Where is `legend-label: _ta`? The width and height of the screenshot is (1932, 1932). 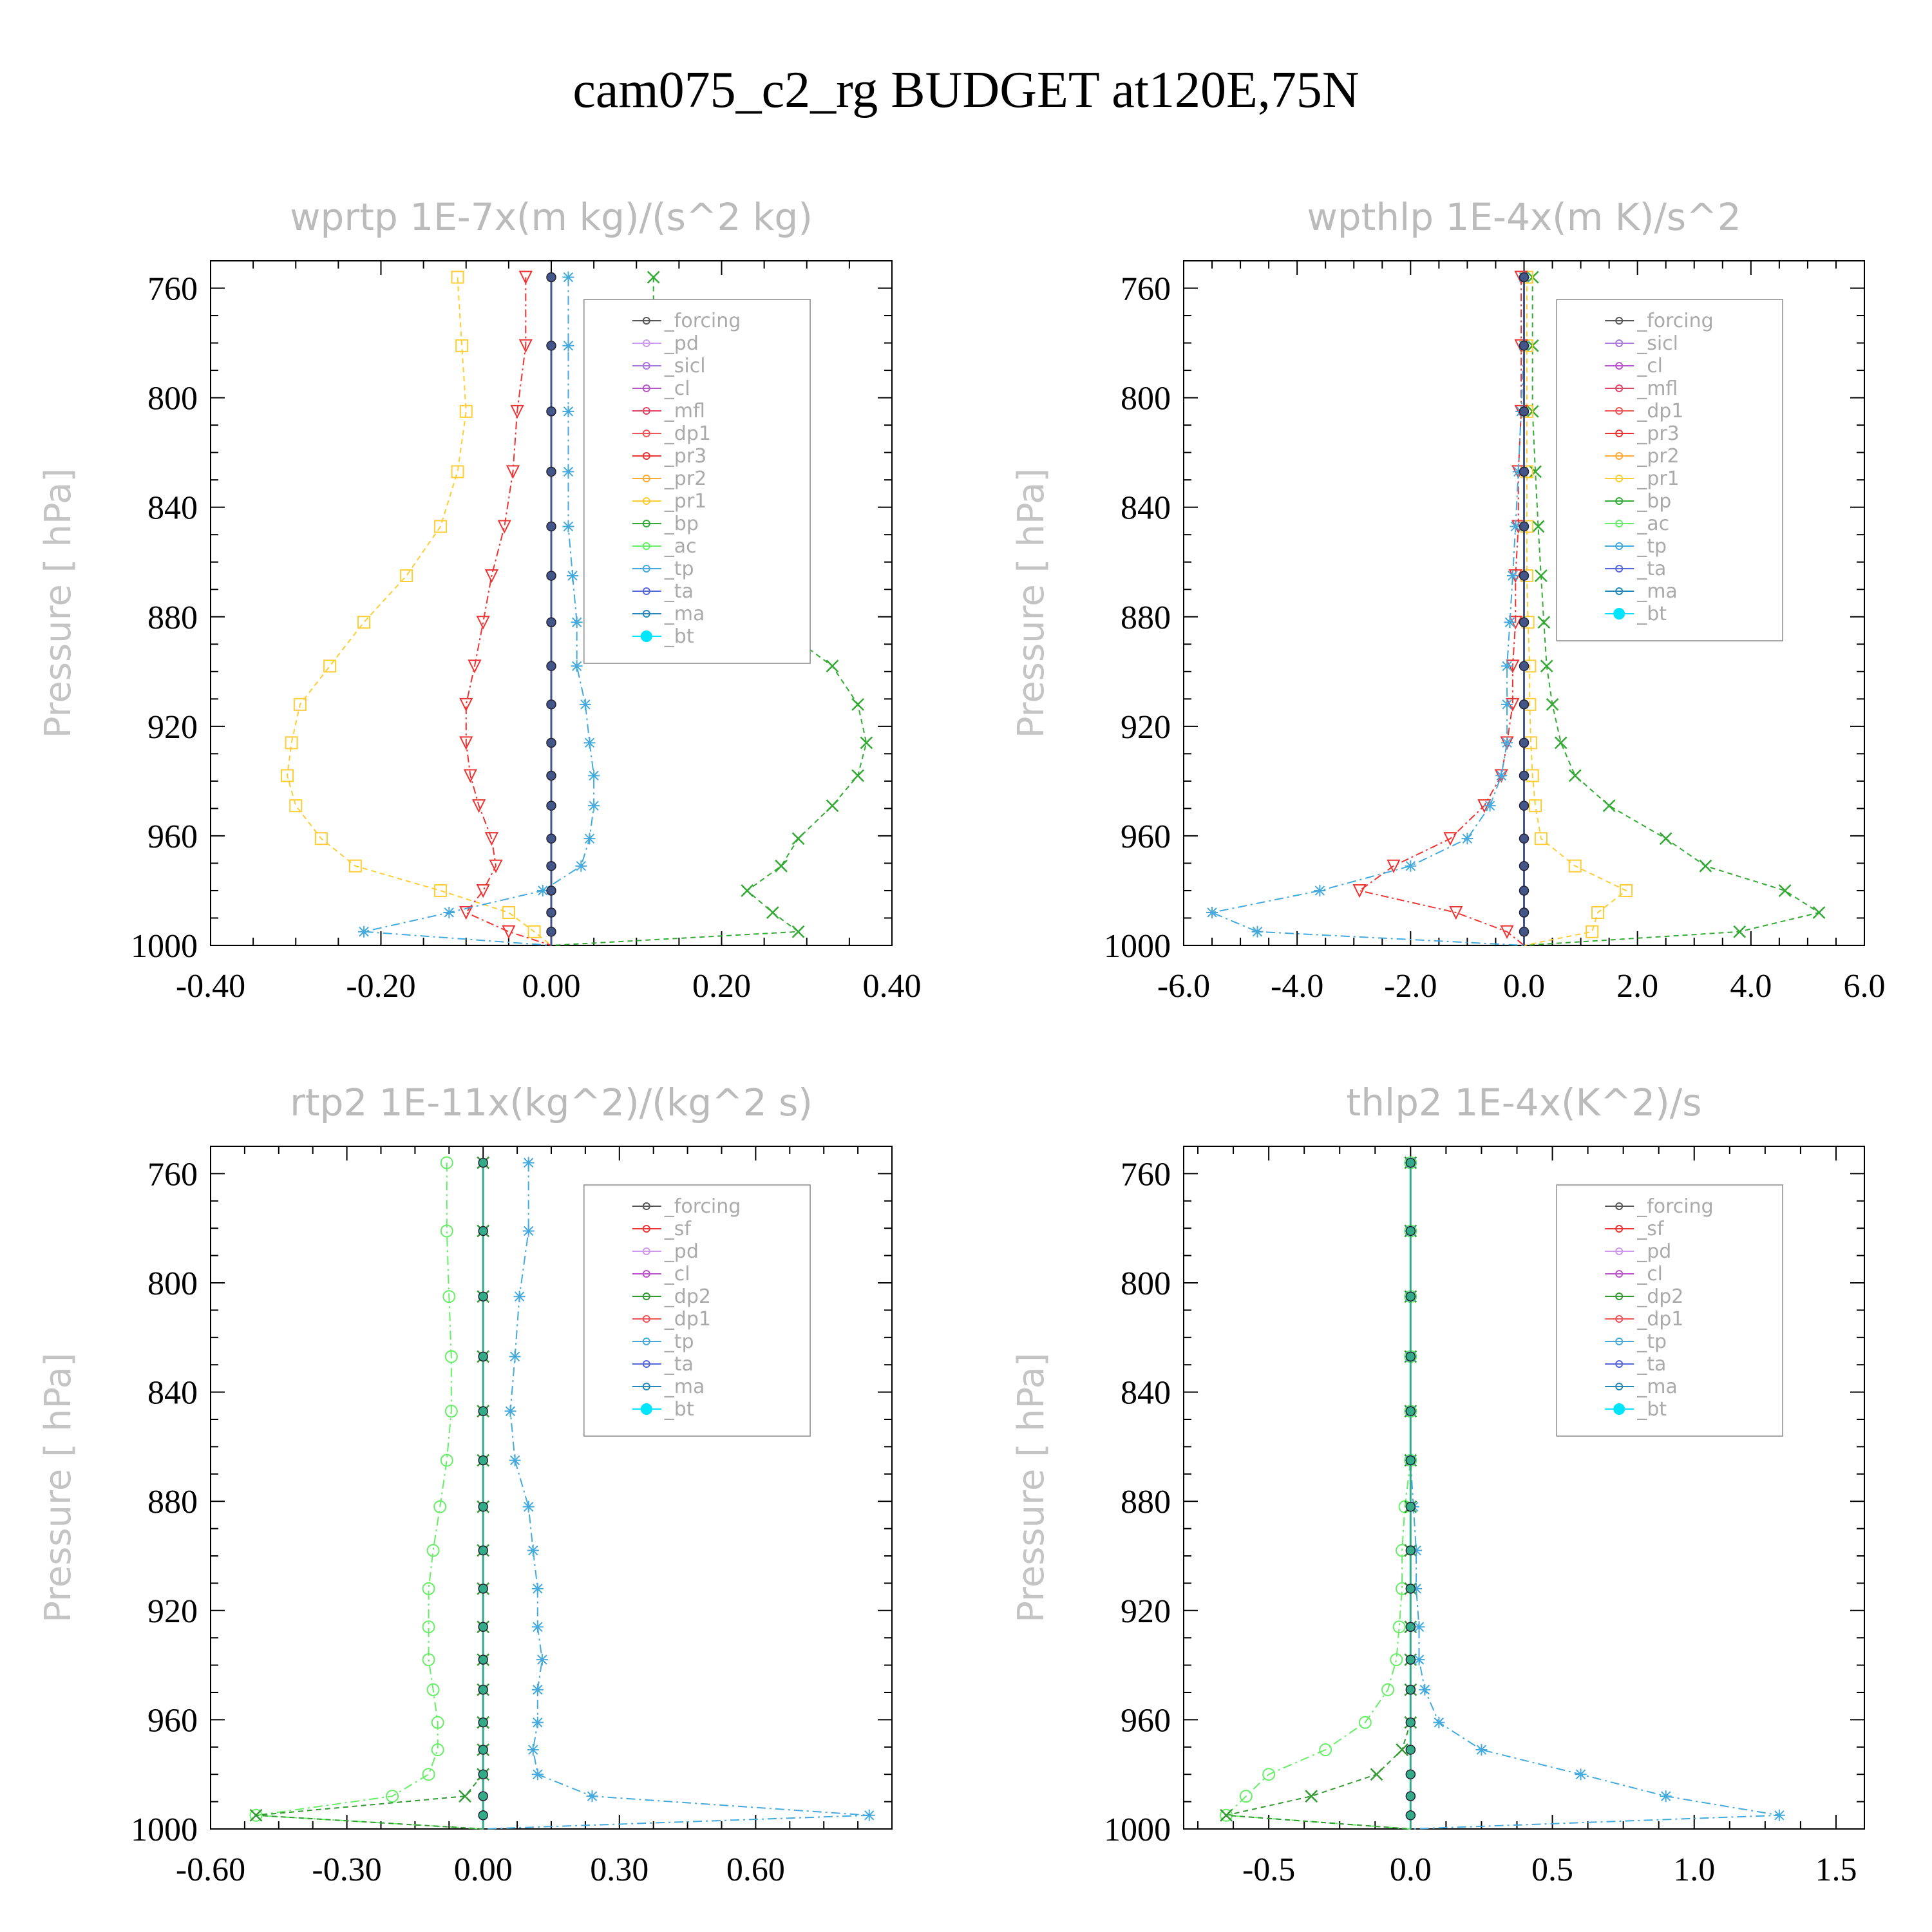
legend-label: _ta is located at coordinates (679, 1364).